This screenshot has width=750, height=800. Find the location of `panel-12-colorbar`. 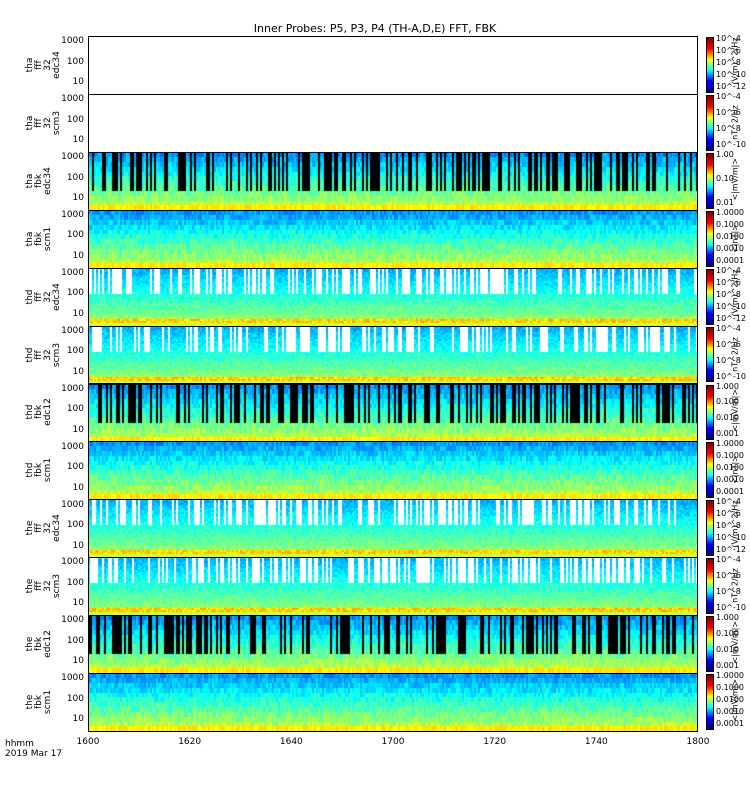

panel-12-colorbar is located at coordinates (710, 702).